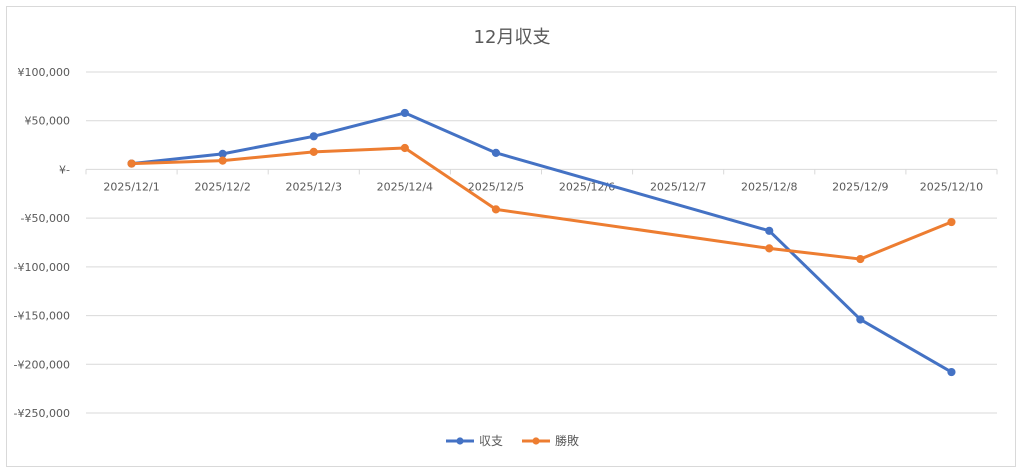 Image resolution: width=1024 pixels, height=475 pixels. What do you see at coordinates (42, 316) in the screenshot?
I see `y-tick-label: -¥150,000` at bounding box center [42, 316].